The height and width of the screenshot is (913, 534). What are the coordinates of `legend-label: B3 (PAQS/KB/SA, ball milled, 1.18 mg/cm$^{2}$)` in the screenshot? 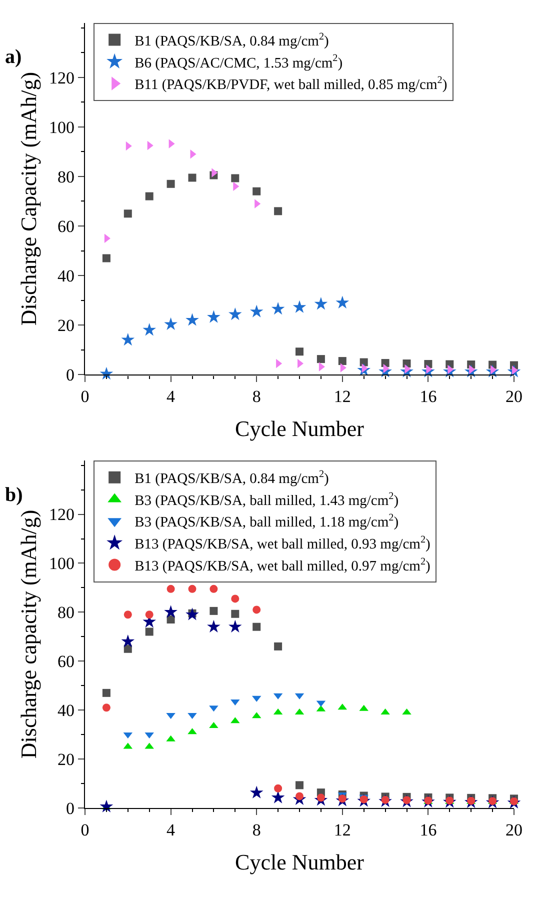 It's located at (266, 521).